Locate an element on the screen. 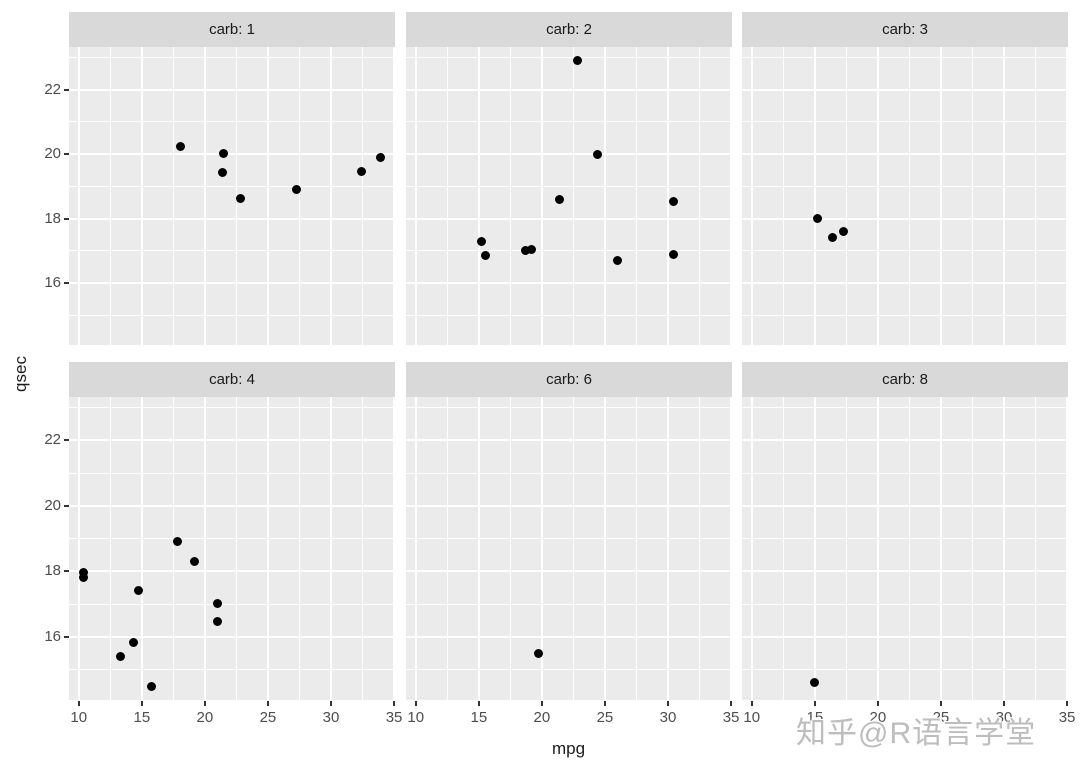 This screenshot has width=1080, height=771. x-tick-label: 25 is located at coordinates (605, 717).